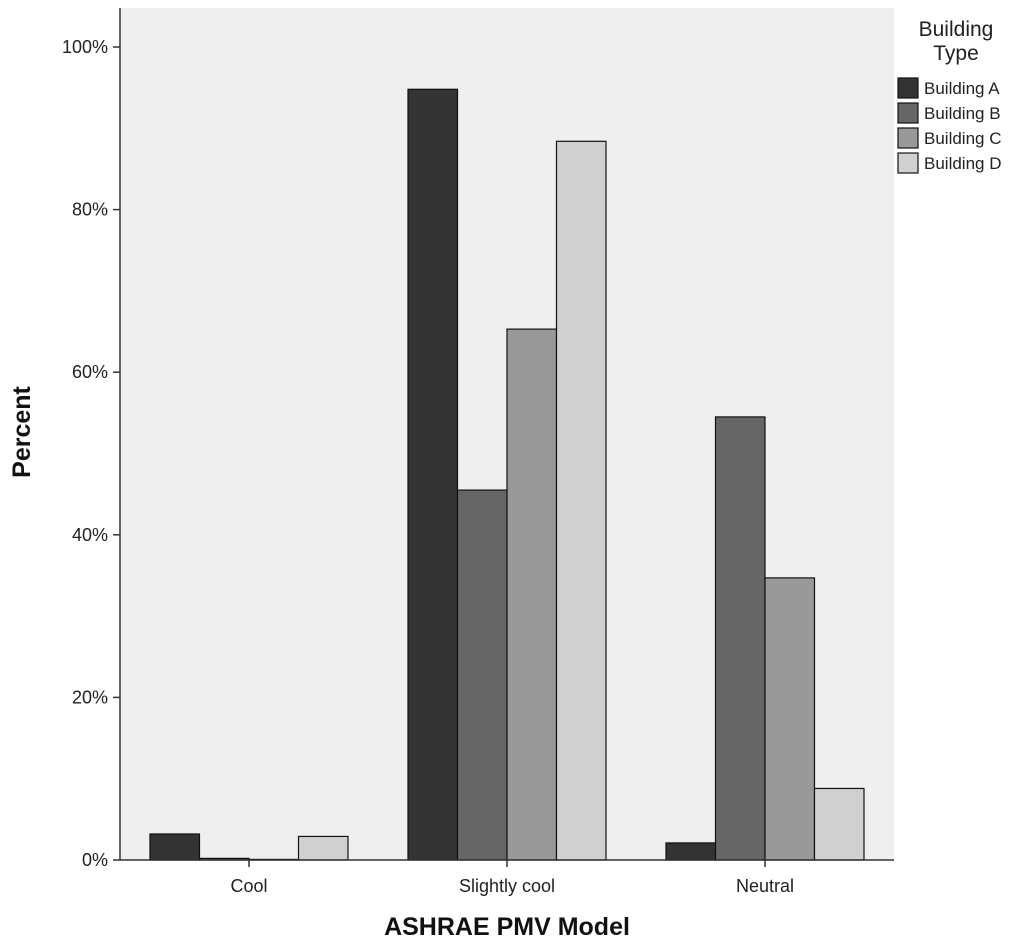  Describe the element at coordinates (90, 535) in the screenshot. I see `y-tick-label: 40%` at that location.